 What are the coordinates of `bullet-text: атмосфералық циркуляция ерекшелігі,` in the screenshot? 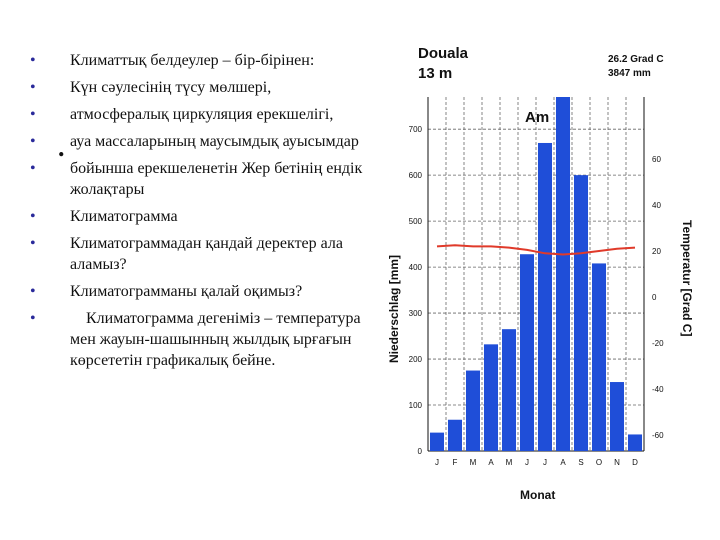 It's located at (202, 114).